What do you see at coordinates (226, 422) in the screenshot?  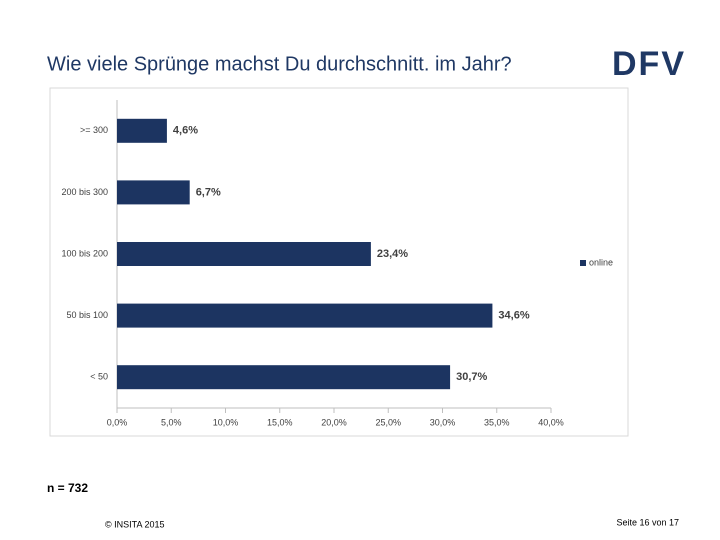 I see `x-tick-label: 10,0%` at bounding box center [226, 422].